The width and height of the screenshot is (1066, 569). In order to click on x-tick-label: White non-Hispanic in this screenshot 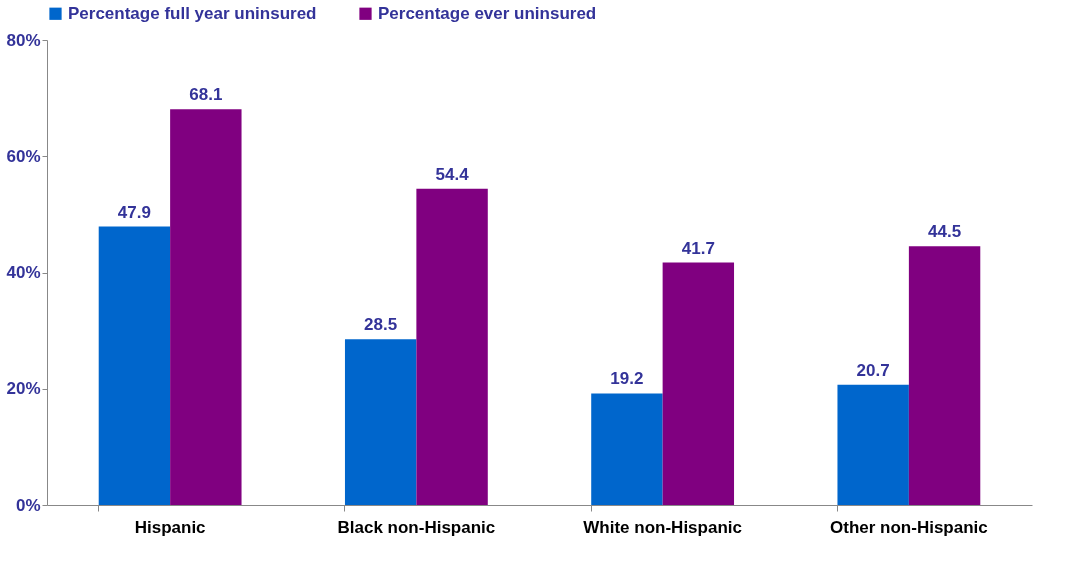, I will do `click(662, 527)`.